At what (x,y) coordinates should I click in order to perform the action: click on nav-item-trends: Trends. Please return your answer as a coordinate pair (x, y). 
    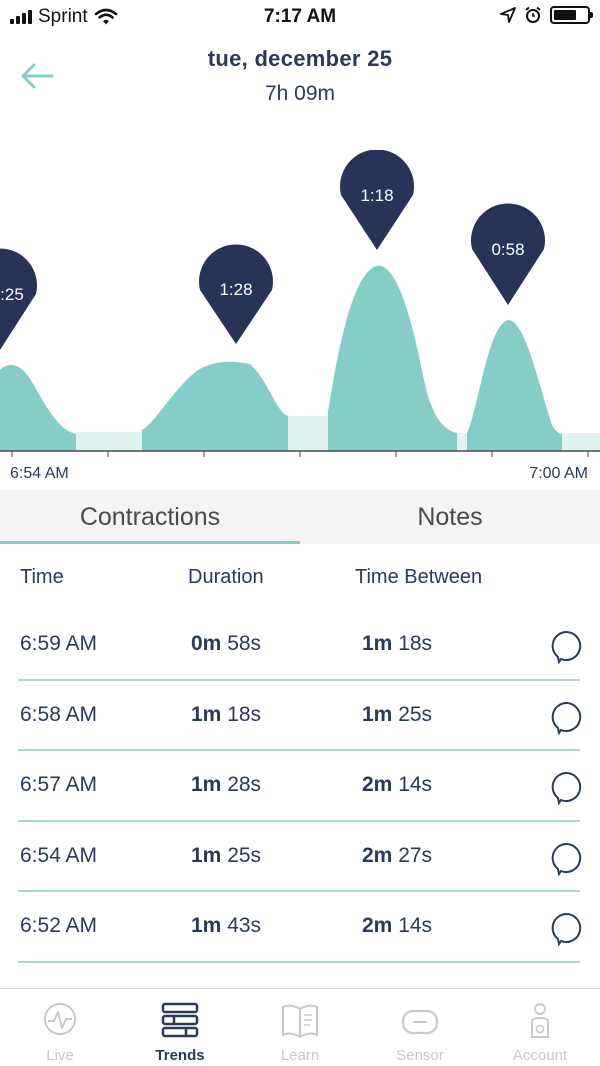
    Looking at the image, I should click on (180, 1027).